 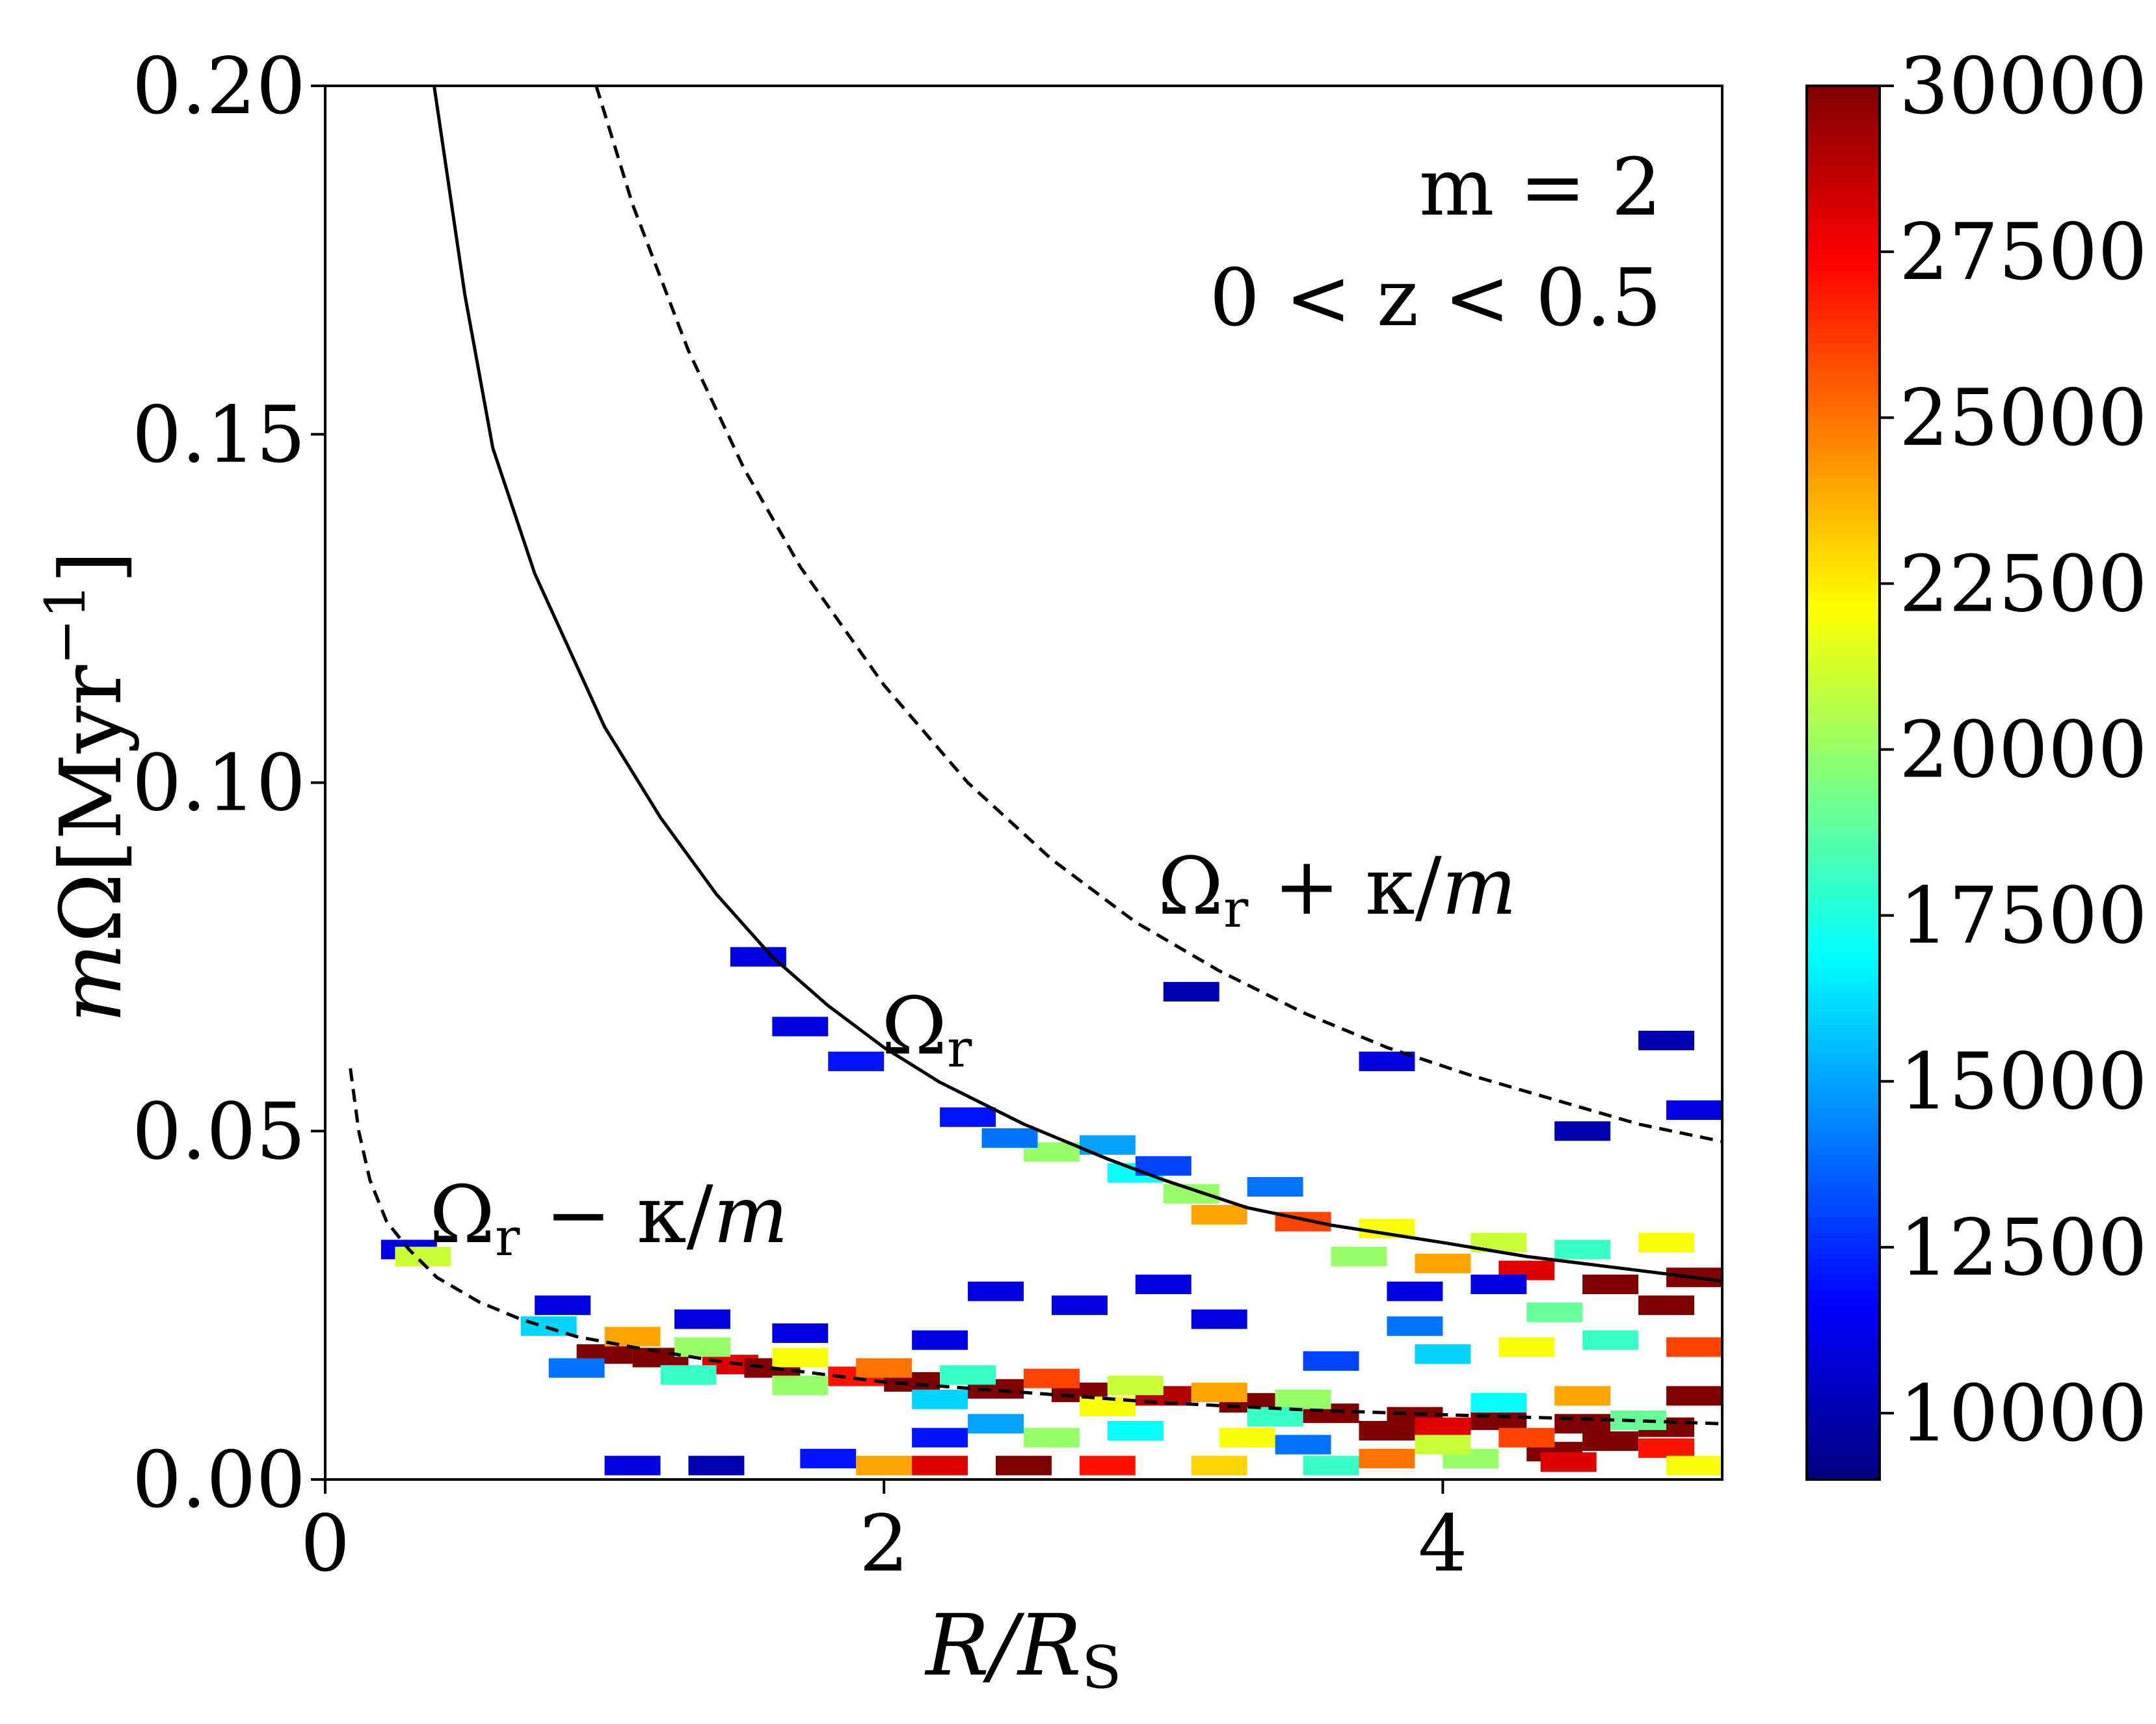 What do you see at coordinates (884, 1544) in the screenshot?
I see `x-tick-label: 2` at bounding box center [884, 1544].